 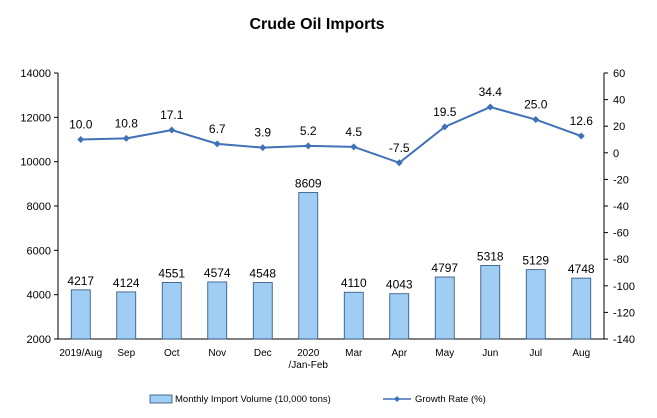 What do you see at coordinates (397, 399) in the screenshot?
I see `legend-line-marker` at bounding box center [397, 399].